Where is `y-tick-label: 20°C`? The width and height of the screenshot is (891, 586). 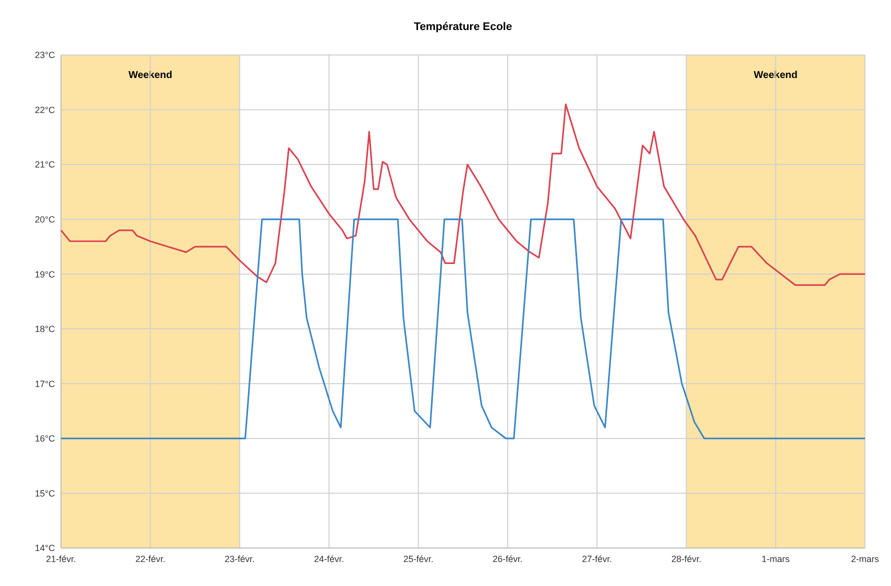
y-tick-label: 20°C is located at coordinates (45, 219).